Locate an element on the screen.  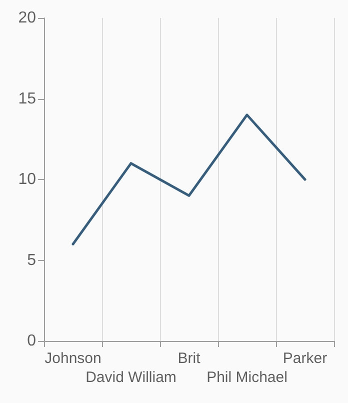
y-tick-label: 0 is located at coordinates (31, 341).